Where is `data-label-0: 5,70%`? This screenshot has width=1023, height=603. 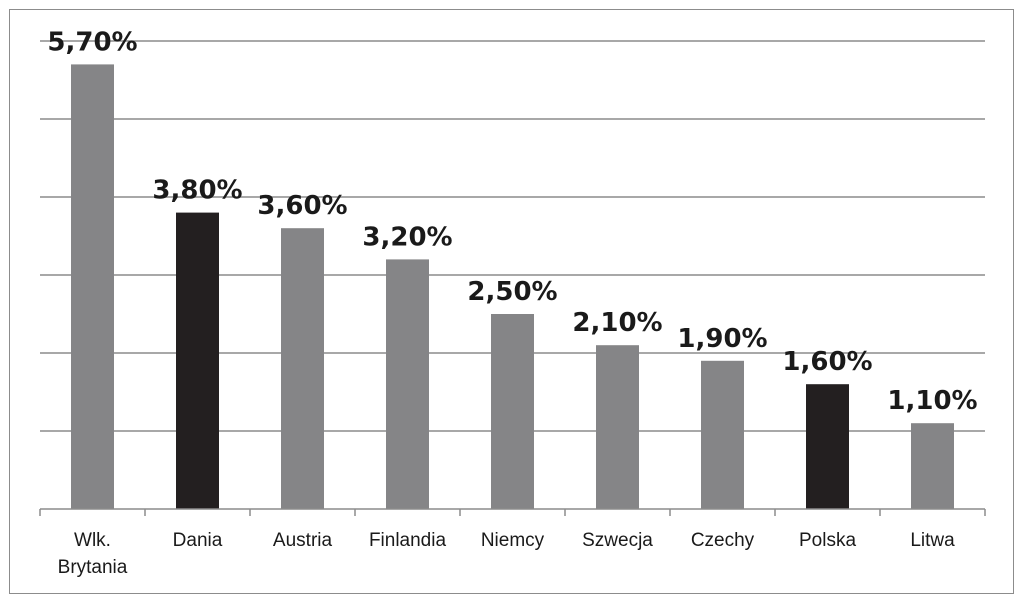 data-label-0: 5,70% is located at coordinates (92, 42).